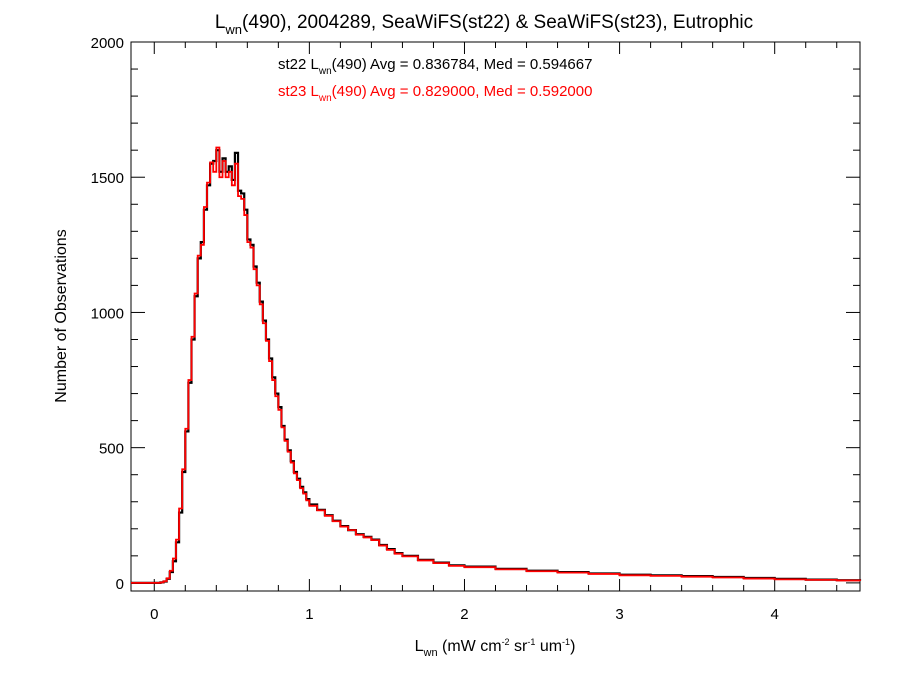 The image size is (900, 675). What do you see at coordinates (111, 449) in the screenshot?
I see `y-tick-label: 500` at bounding box center [111, 449].